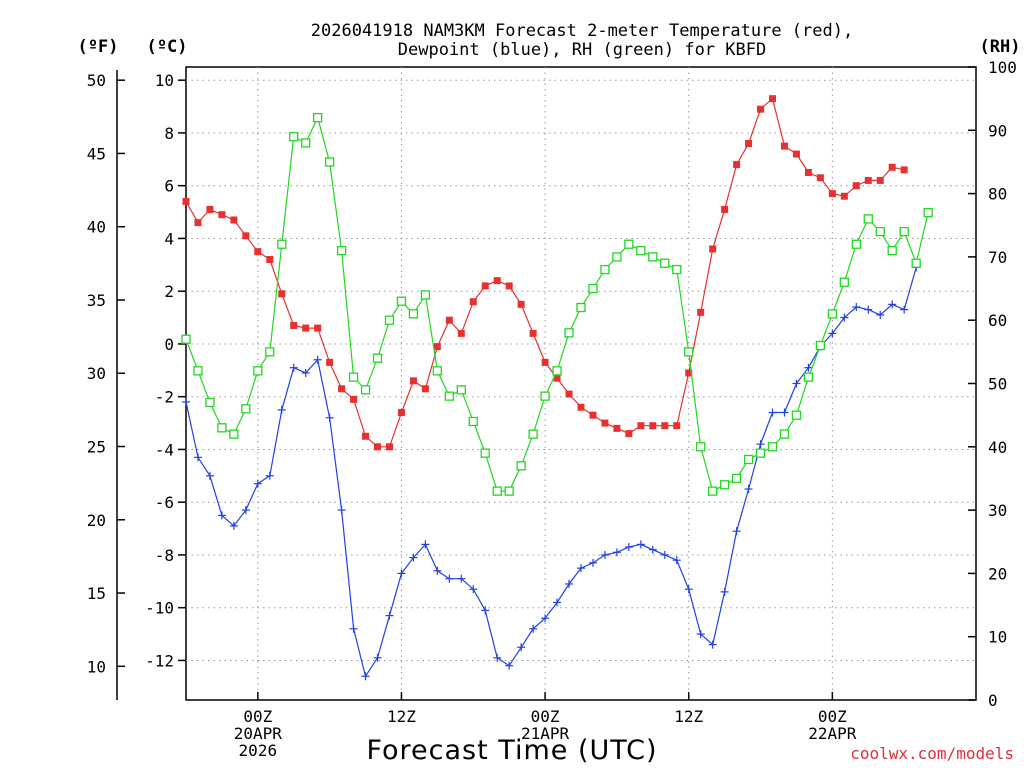 This screenshot has width=1024, height=768. Describe the element at coordinates (997, 257) in the screenshot. I see `rh-tick-label: 70` at that location.